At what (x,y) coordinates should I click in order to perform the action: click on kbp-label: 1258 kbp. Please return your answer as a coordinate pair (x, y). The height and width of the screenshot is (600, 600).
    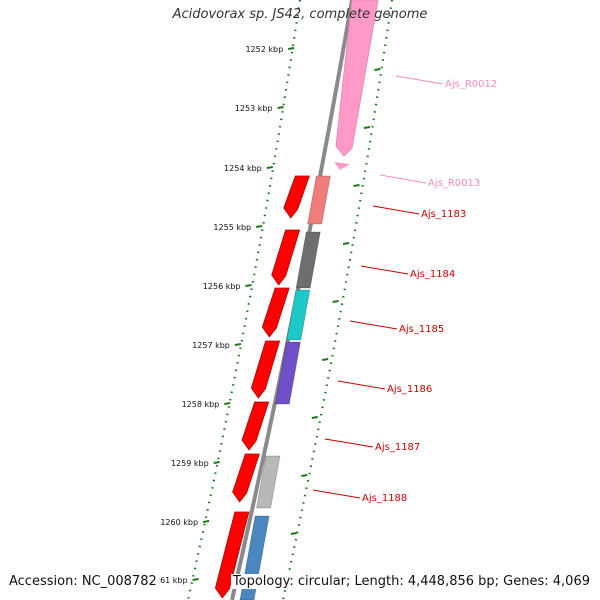
    Looking at the image, I should click on (201, 404).